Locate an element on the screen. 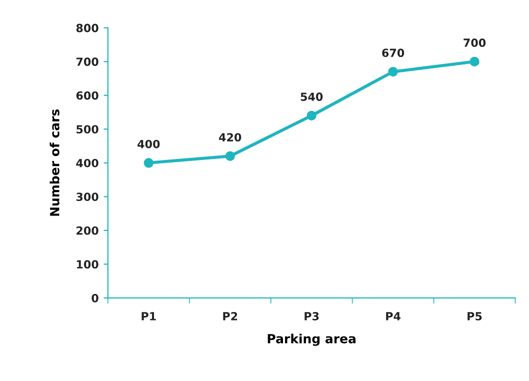  y-tick-label: 600 is located at coordinates (87, 95).